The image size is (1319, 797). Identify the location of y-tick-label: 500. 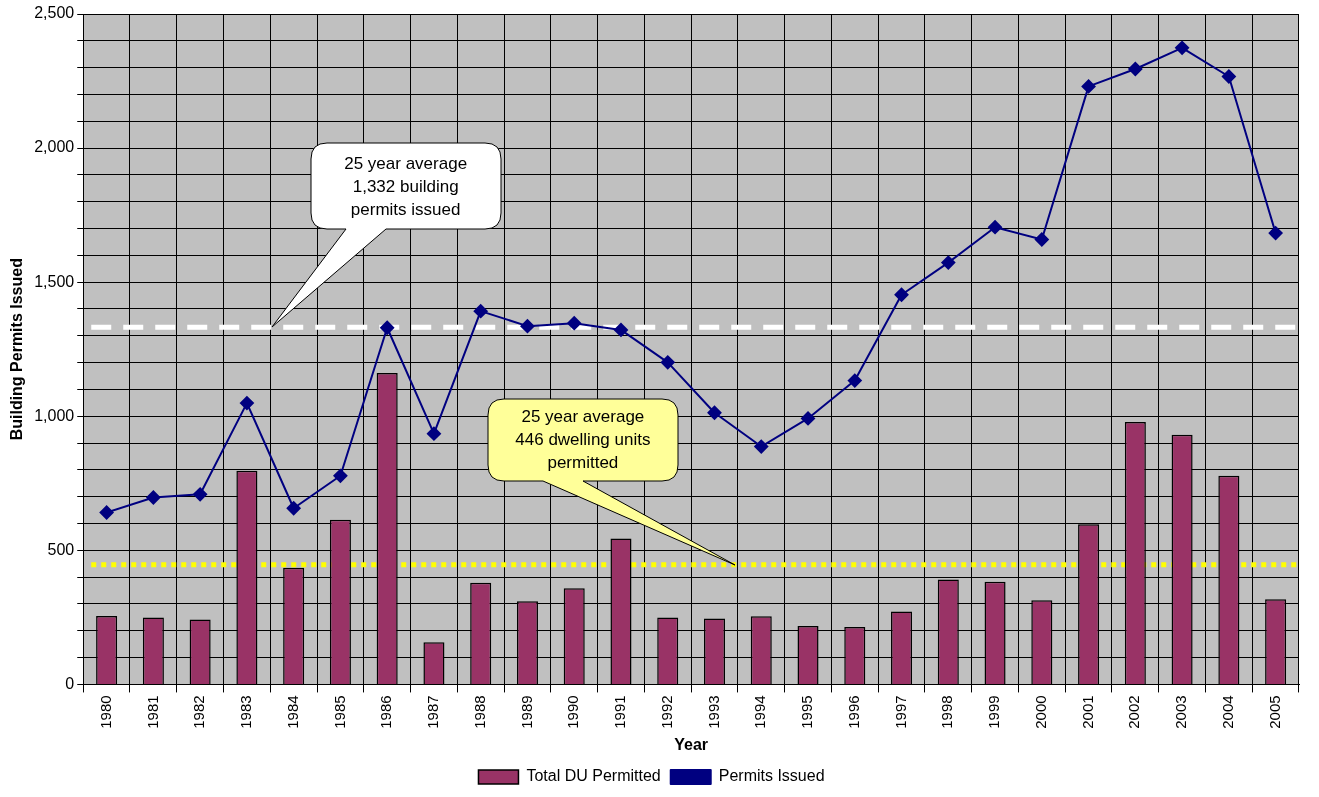
(61, 549).